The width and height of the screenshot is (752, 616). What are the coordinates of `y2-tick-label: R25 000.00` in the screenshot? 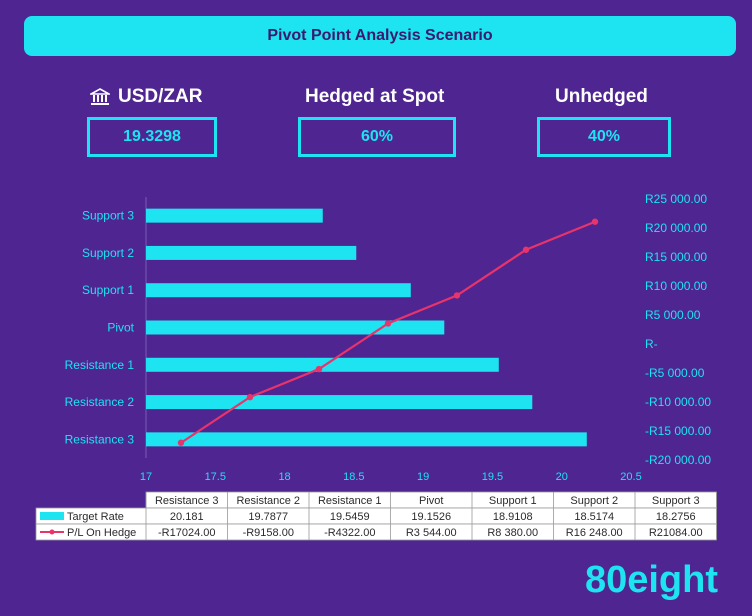 It's located at (676, 199).